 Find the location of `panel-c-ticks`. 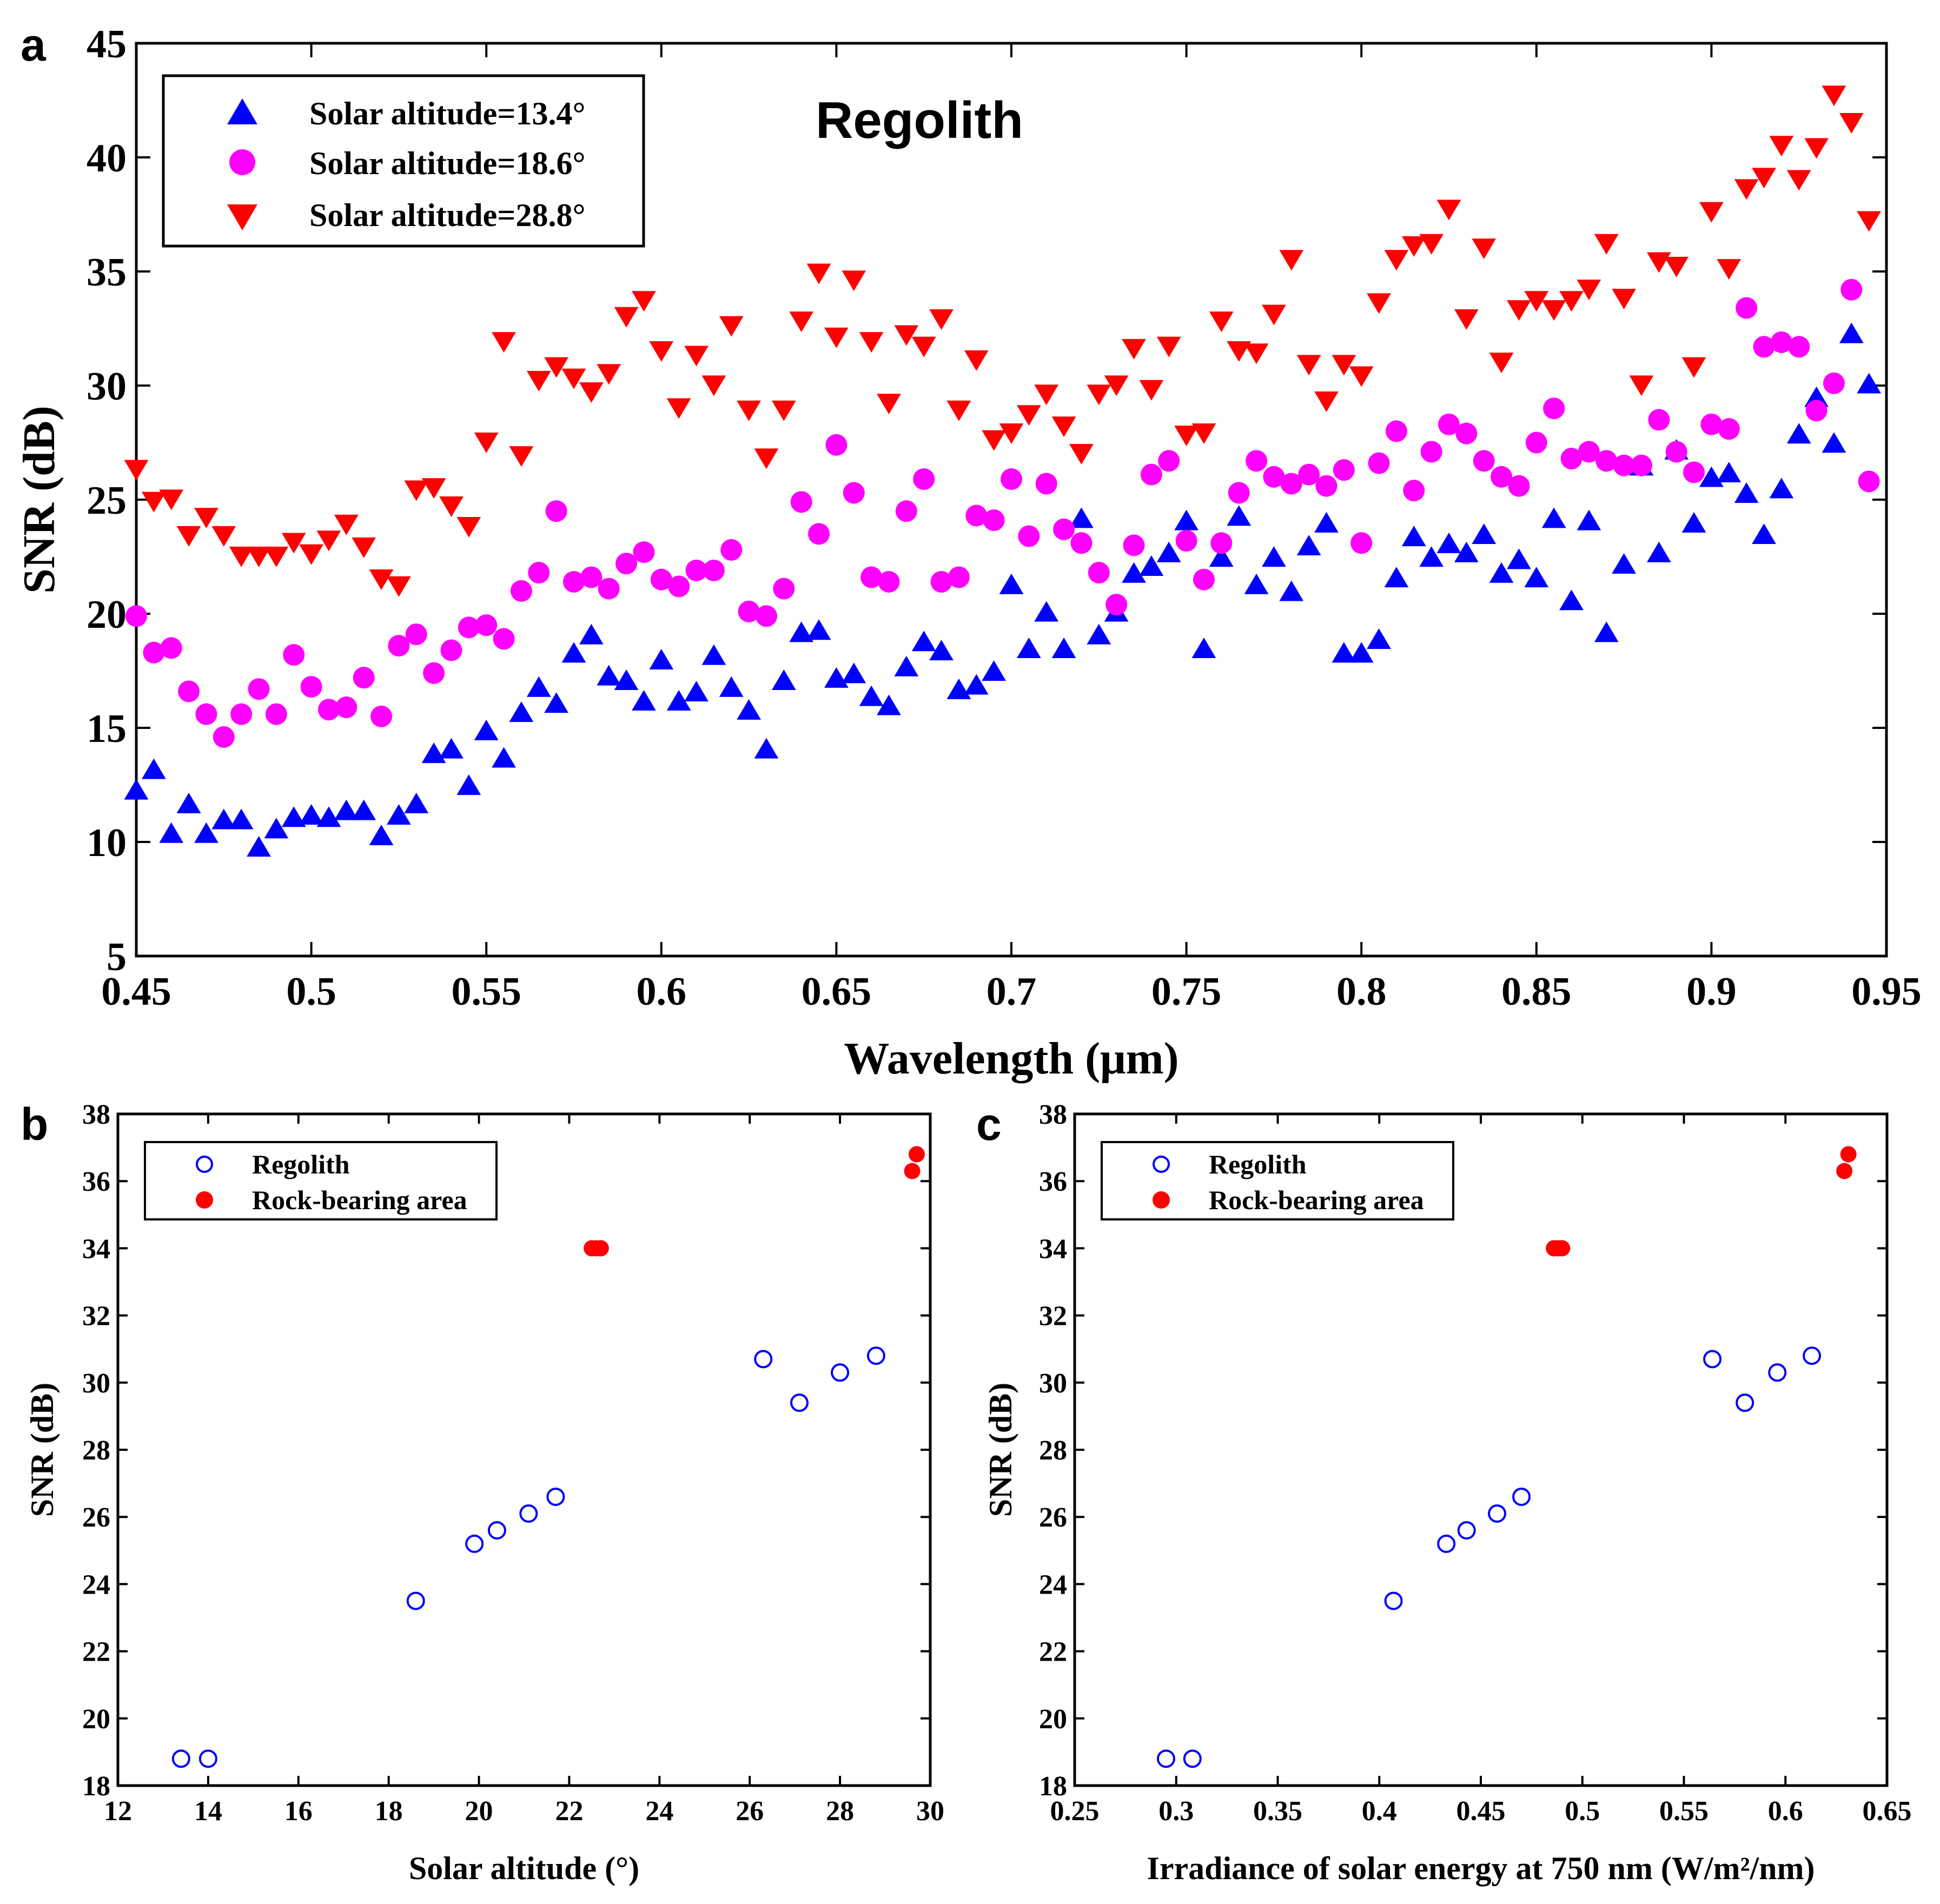

panel-c-ticks is located at coordinates (1481, 1450).